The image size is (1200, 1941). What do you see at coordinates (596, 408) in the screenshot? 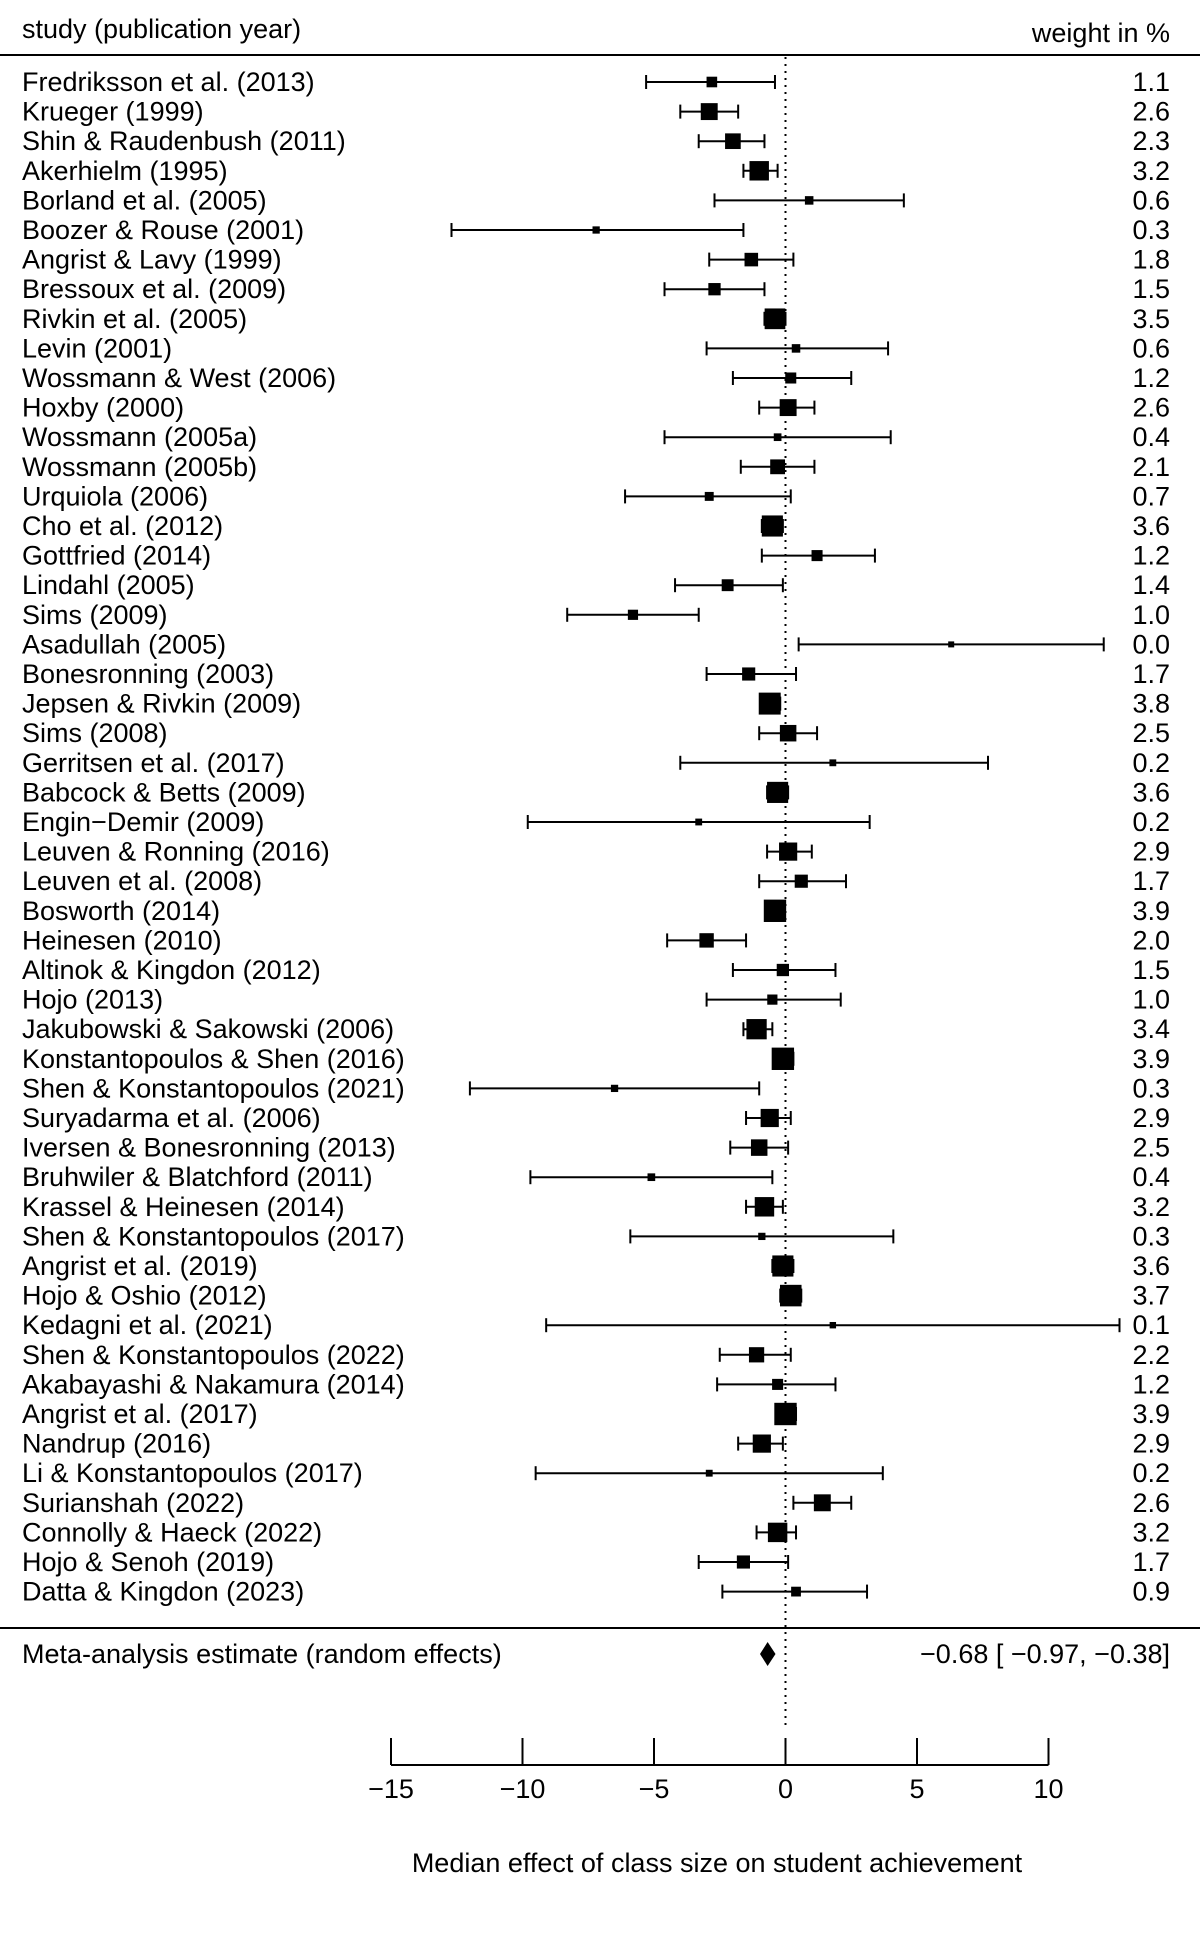
I see `study-row: Hoxby (2000) 2.6` at bounding box center [596, 408].